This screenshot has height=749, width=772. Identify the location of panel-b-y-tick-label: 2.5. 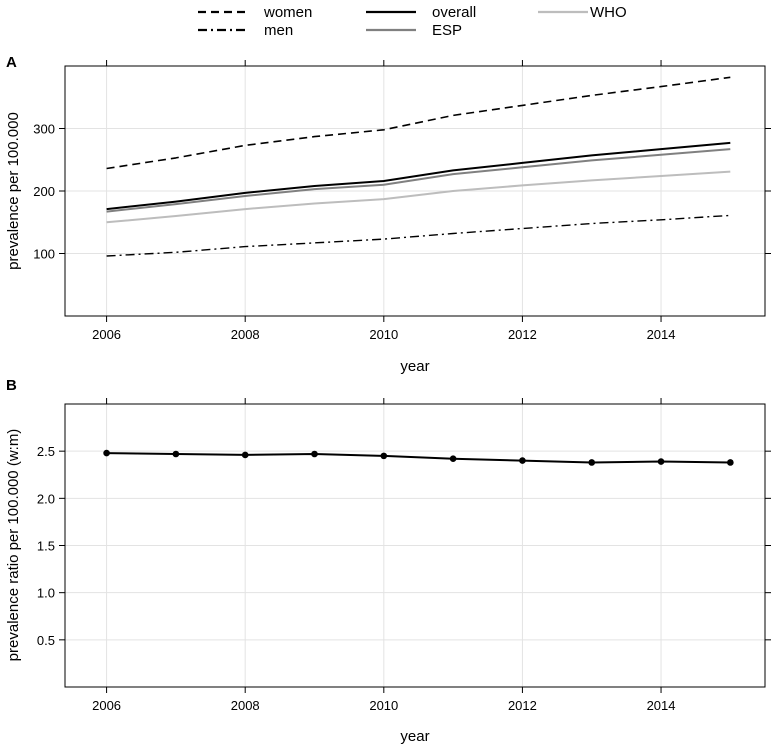
(46, 451).